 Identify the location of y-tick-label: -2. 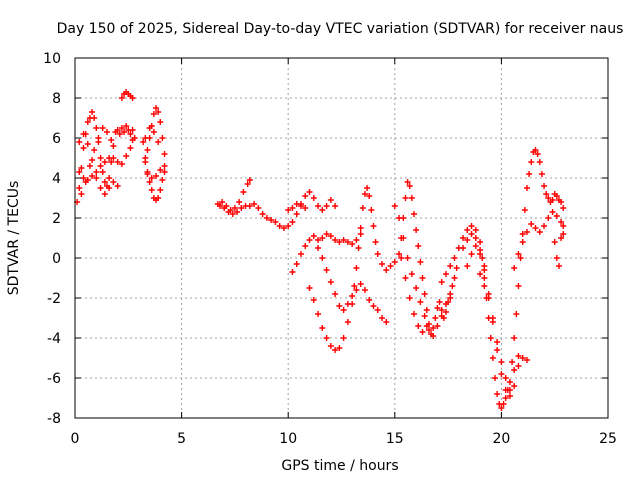
(54, 299).